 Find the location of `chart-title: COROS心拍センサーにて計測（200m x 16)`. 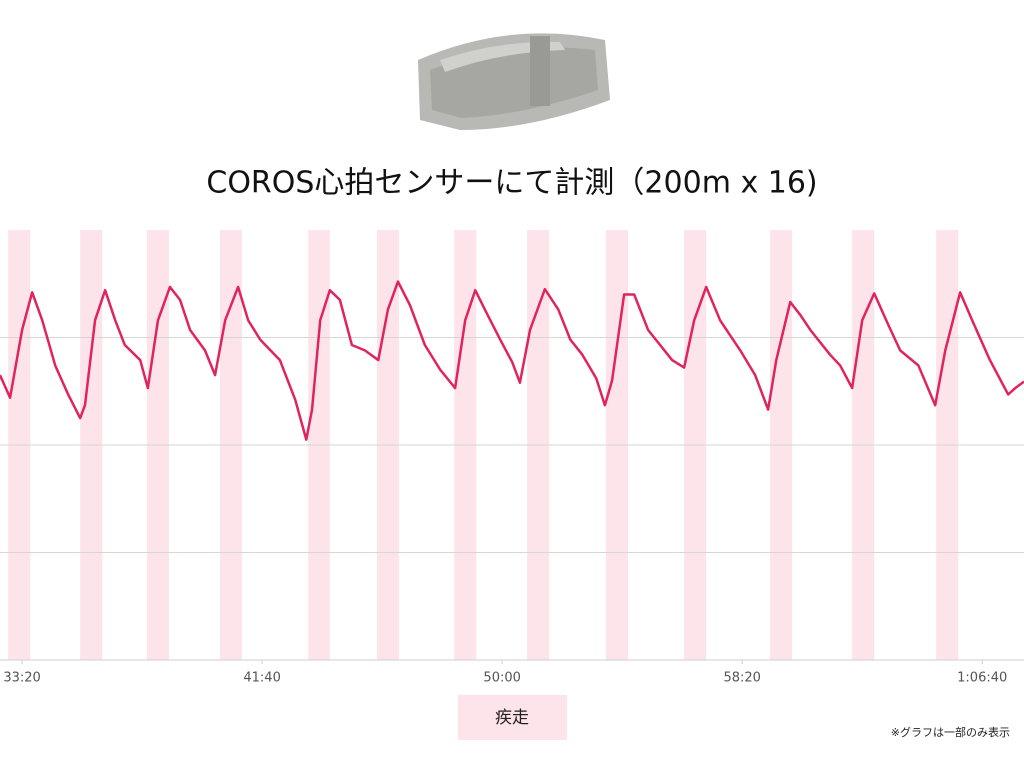

chart-title: COROS心拍センサーにて計測（200m x 16) is located at coordinates (511, 183).